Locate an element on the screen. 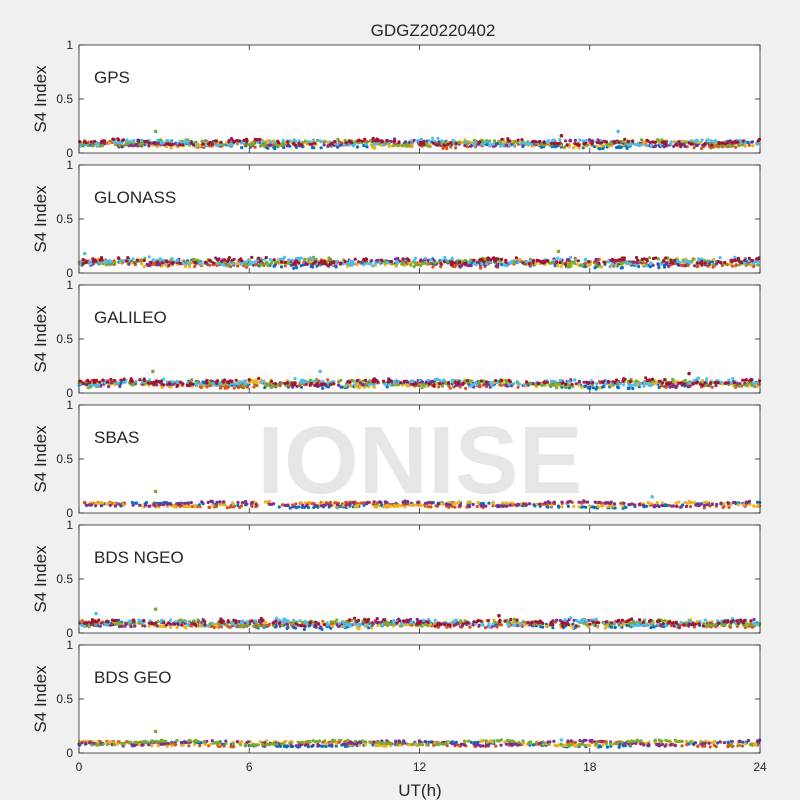 The height and width of the screenshot is (800, 800). panel-label: GLONASS is located at coordinates (135, 197).